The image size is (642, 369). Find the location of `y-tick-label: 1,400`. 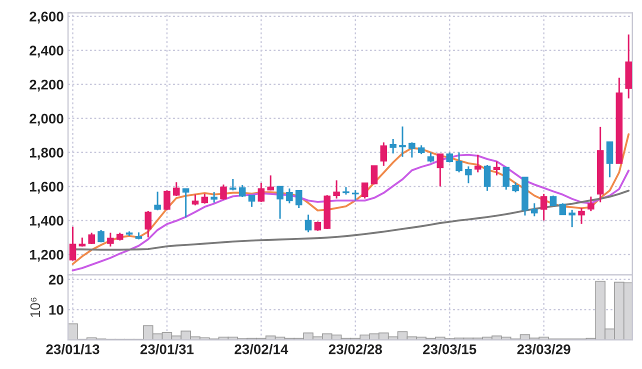

y-tick-label: 1,400 is located at coordinates (47, 222).